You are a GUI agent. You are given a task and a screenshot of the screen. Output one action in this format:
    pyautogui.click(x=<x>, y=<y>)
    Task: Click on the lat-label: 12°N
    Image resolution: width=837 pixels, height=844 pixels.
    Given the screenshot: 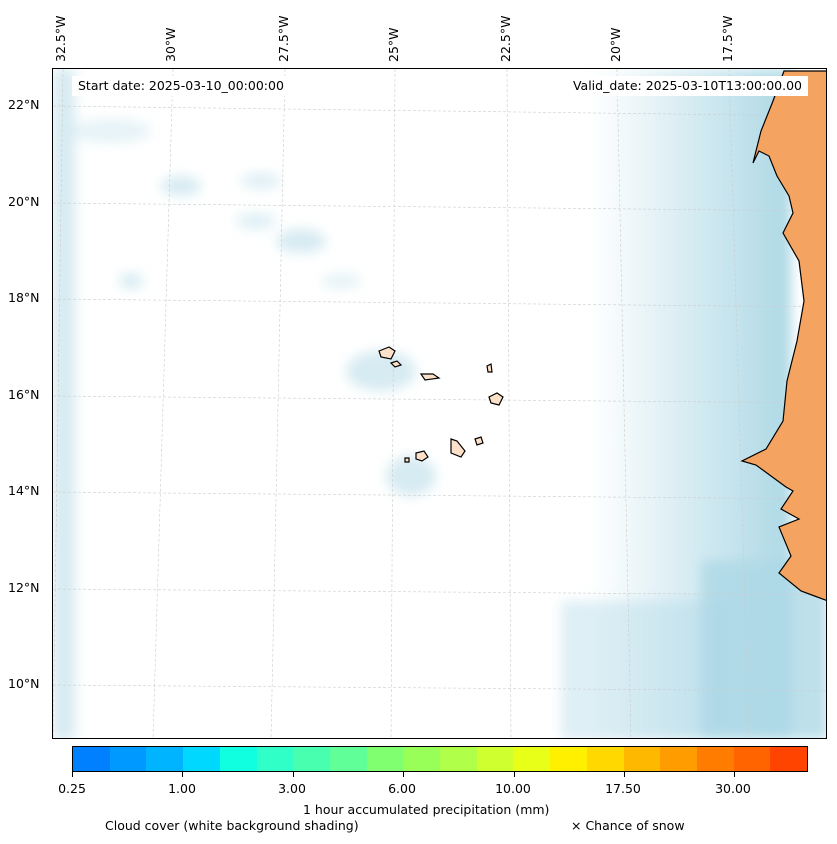 What is the action you would take?
    pyautogui.click(x=24, y=587)
    